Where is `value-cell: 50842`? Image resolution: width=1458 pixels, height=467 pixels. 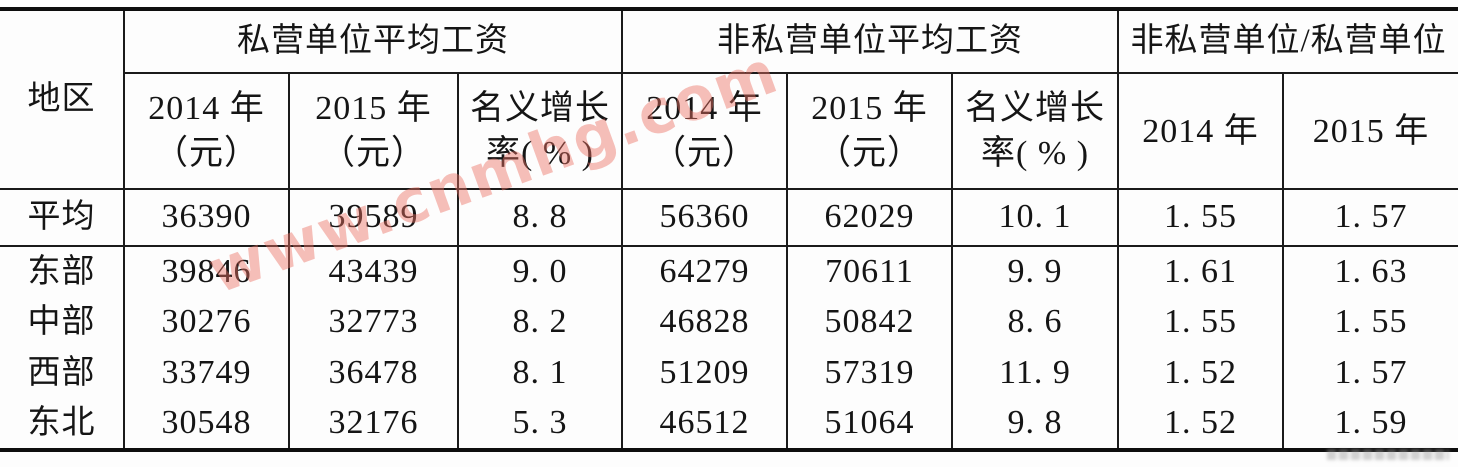 value-cell: 50842 is located at coordinates (869, 322).